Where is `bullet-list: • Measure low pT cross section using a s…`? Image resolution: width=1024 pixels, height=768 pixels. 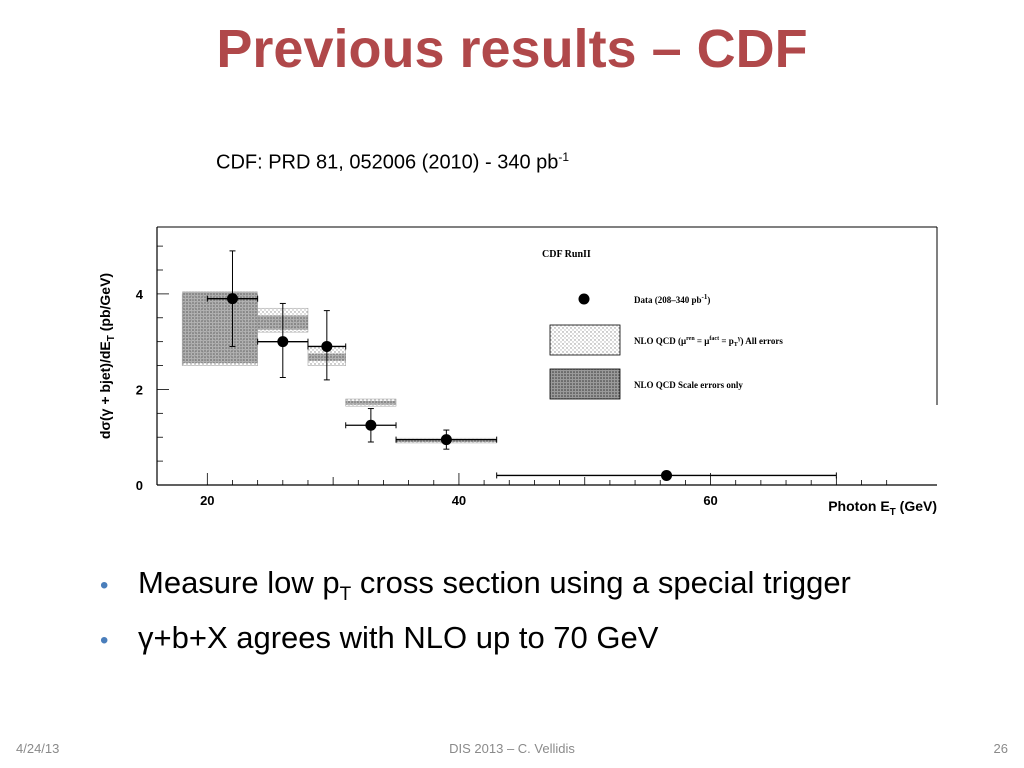
bullet-list: • Measure low pT cross section using a s… is located at coordinates (475, 617).